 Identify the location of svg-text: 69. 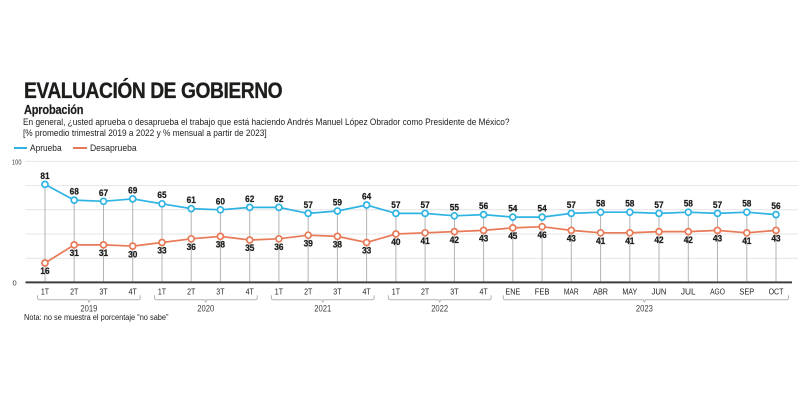
(132, 190).